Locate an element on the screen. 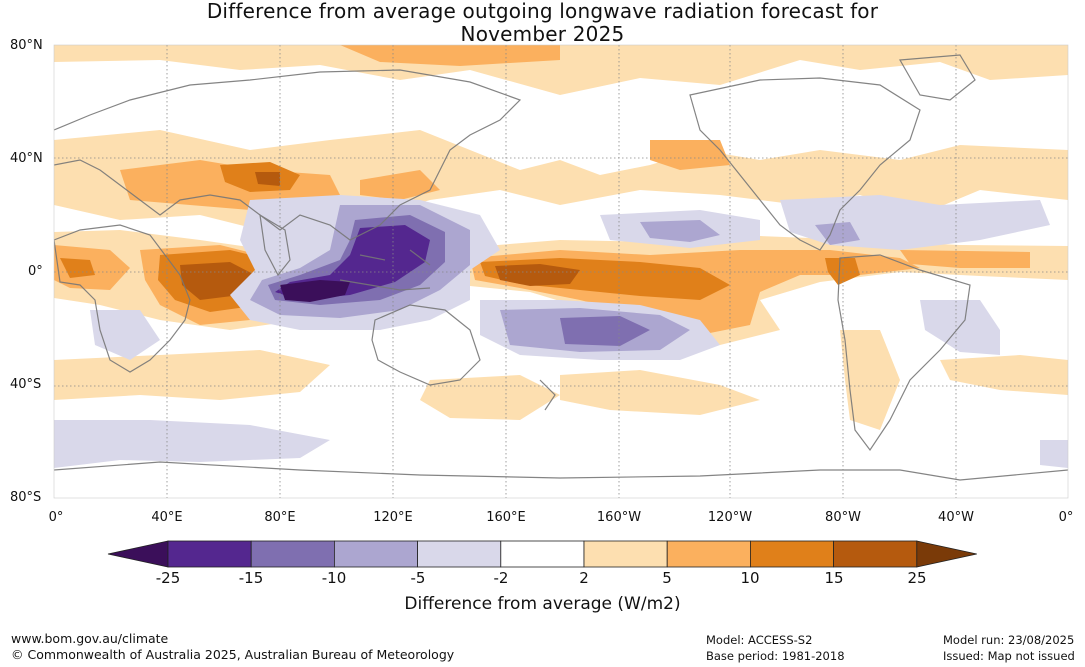  lon-label-40w: 40°W is located at coordinates (956, 517).